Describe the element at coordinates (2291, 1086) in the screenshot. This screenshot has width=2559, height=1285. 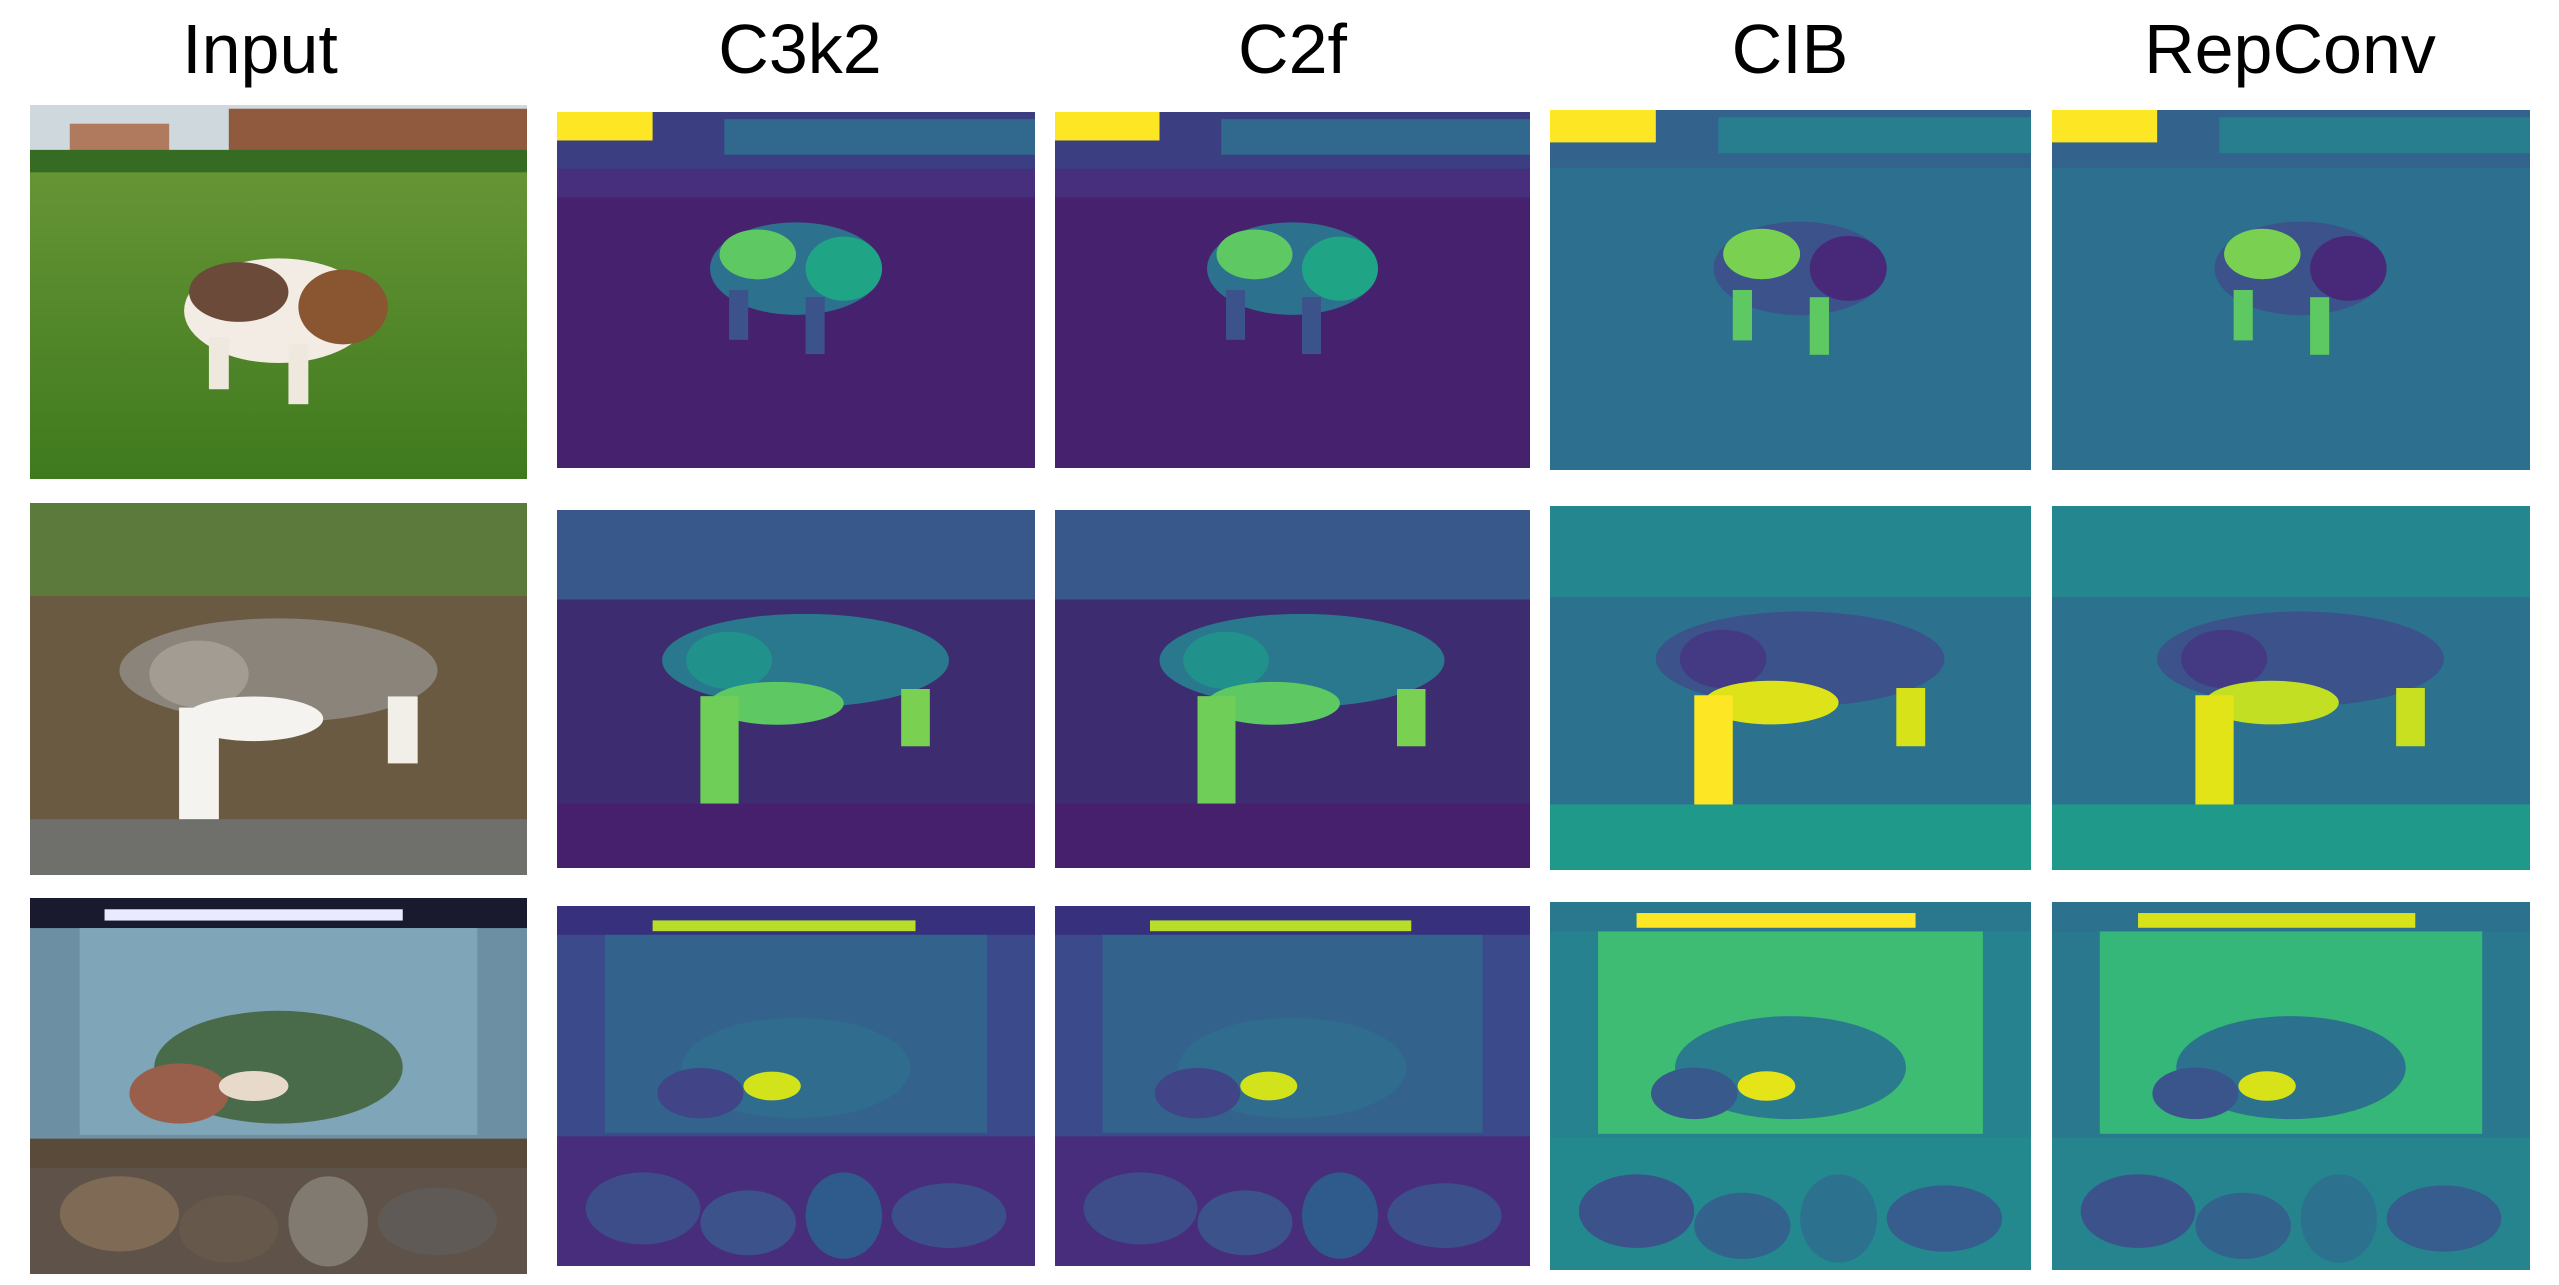
I see `feature-map-repconv-aquarium` at that location.